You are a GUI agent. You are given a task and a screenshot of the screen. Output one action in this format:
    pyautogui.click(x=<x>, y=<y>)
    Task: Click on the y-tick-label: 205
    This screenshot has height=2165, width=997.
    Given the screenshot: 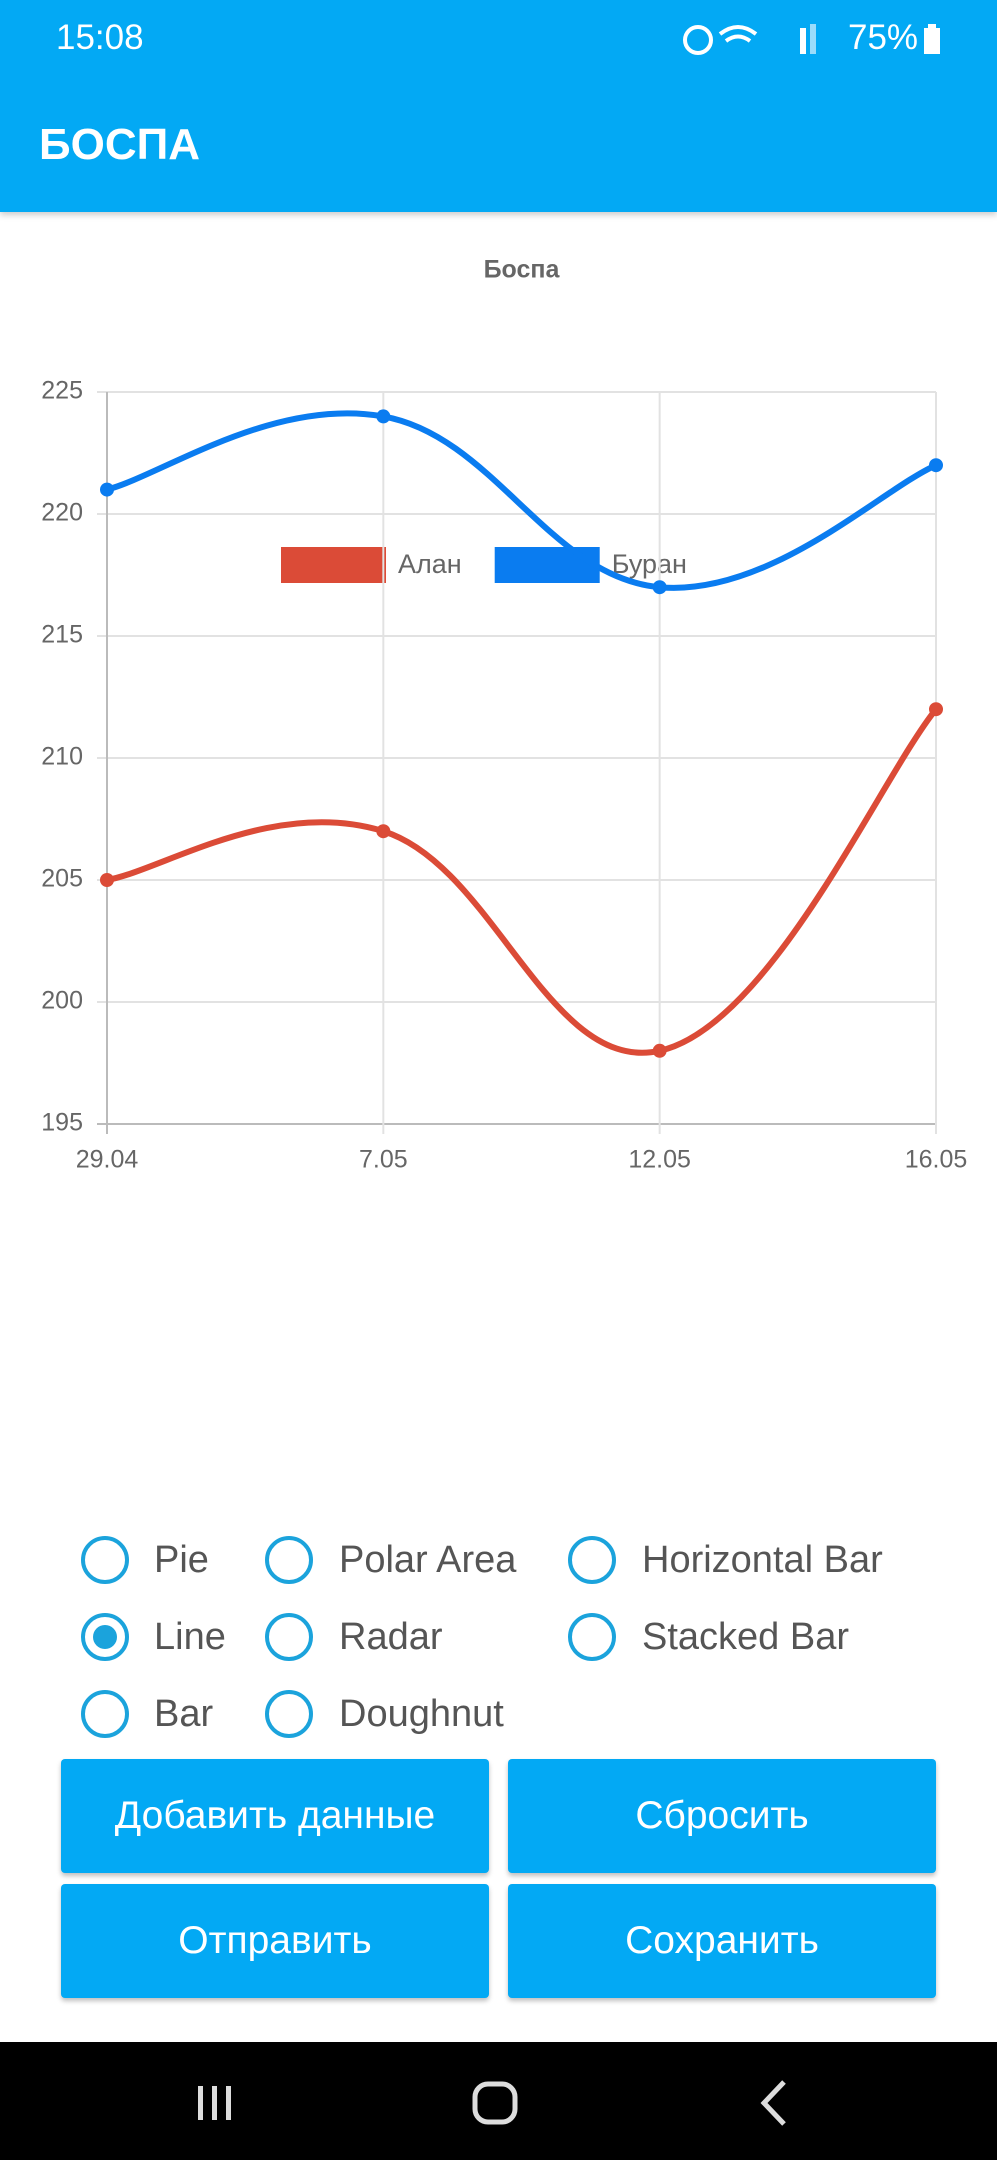 What is the action you would take?
    pyautogui.click(x=62, y=879)
    